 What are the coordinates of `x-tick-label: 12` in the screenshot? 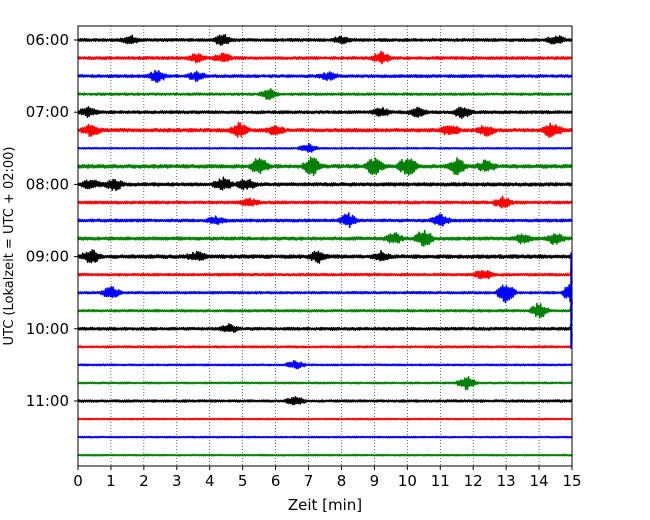 It's located at (473, 481).